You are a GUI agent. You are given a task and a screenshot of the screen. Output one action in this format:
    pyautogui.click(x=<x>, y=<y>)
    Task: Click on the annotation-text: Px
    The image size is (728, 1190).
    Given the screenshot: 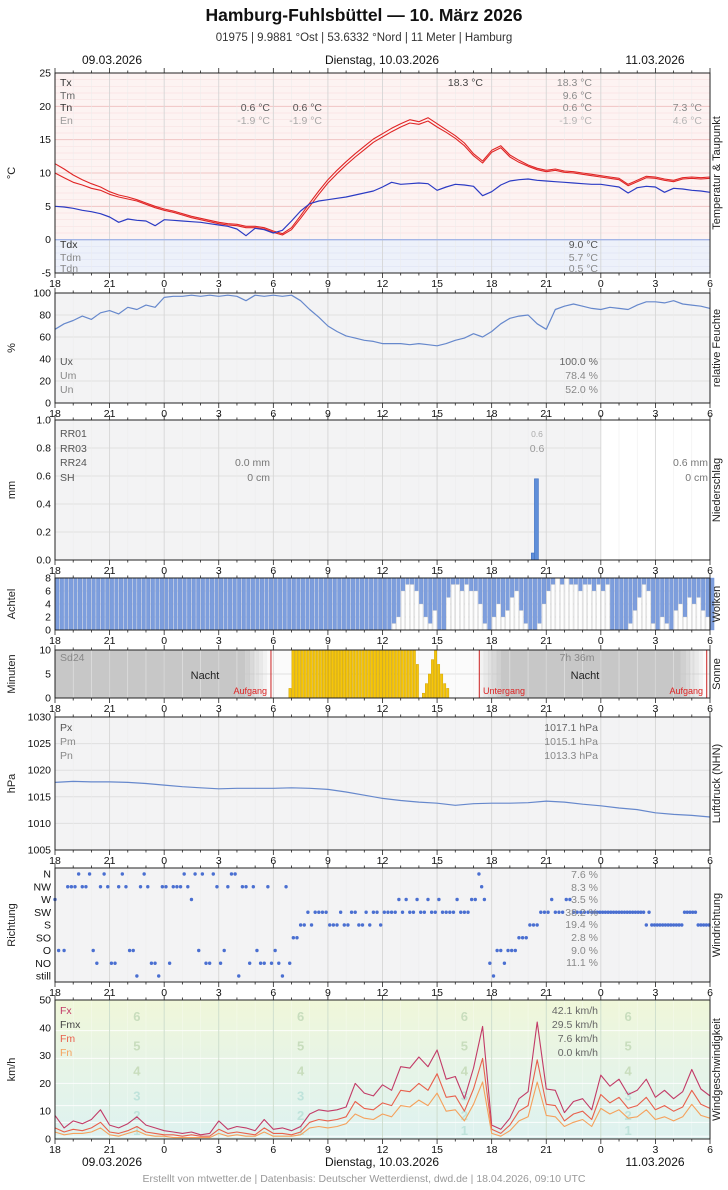 What is the action you would take?
    pyautogui.click(x=66, y=728)
    